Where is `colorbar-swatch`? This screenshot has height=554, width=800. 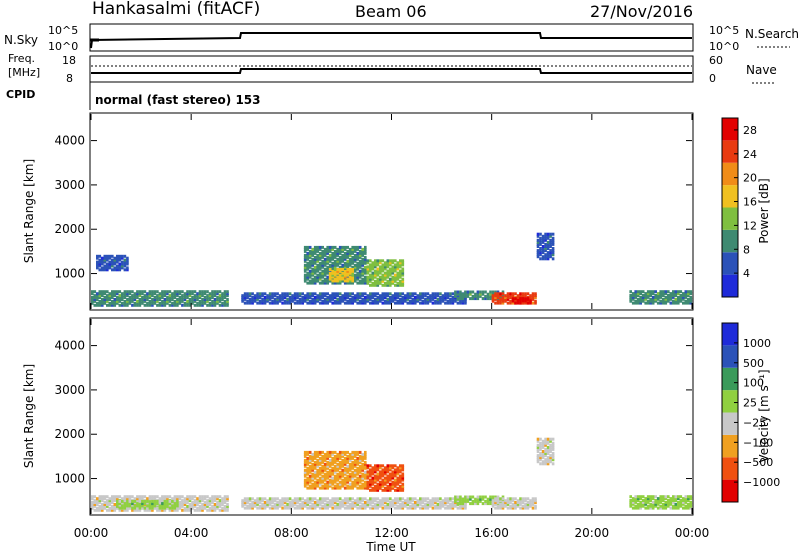
colorbar-swatch is located at coordinates (730, 151).